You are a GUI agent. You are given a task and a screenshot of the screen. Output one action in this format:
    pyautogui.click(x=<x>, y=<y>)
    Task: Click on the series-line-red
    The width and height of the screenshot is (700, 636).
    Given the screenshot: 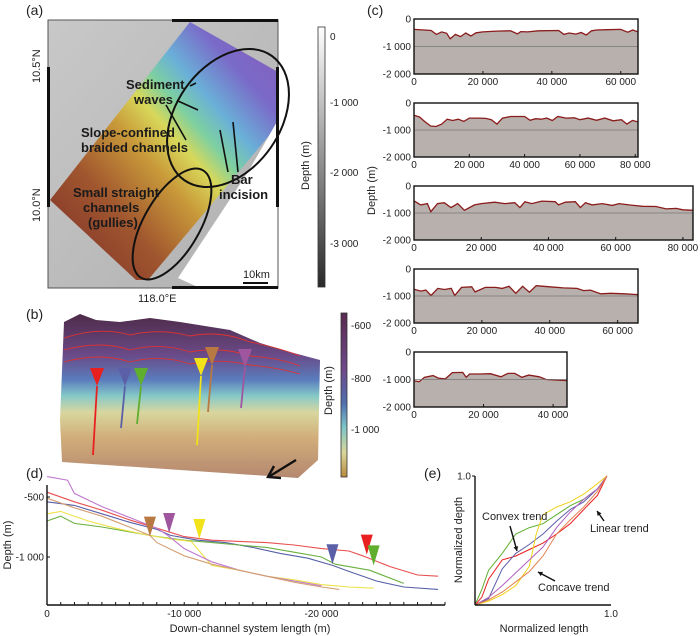 What is the action you would take?
    pyautogui.click(x=541, y=540)
    